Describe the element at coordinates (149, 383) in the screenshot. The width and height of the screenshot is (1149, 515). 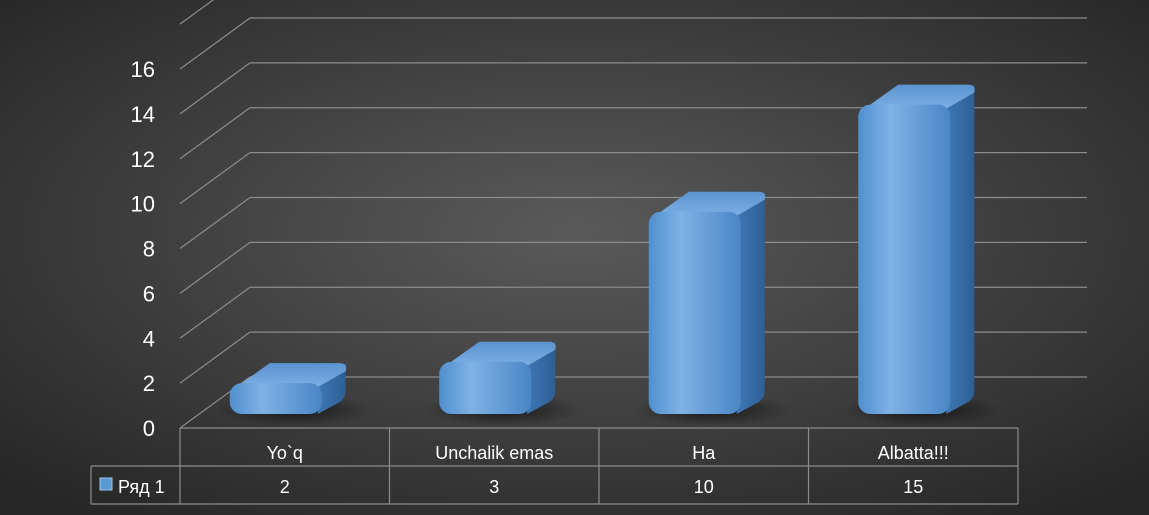
I see `y-tick-label: 2` at that location.